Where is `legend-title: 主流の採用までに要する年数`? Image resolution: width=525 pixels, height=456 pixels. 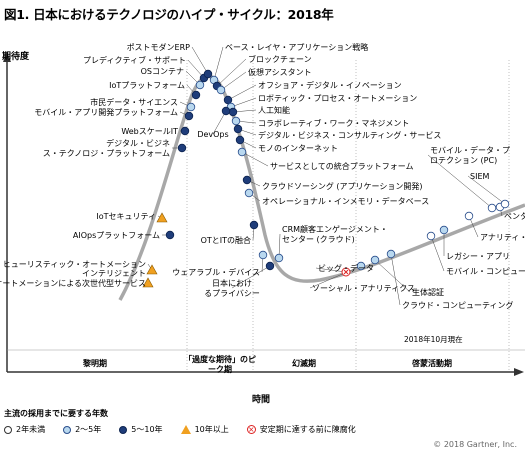
legend-title: 主流の採用までに要する年数 is located at coordinates (56, 413).